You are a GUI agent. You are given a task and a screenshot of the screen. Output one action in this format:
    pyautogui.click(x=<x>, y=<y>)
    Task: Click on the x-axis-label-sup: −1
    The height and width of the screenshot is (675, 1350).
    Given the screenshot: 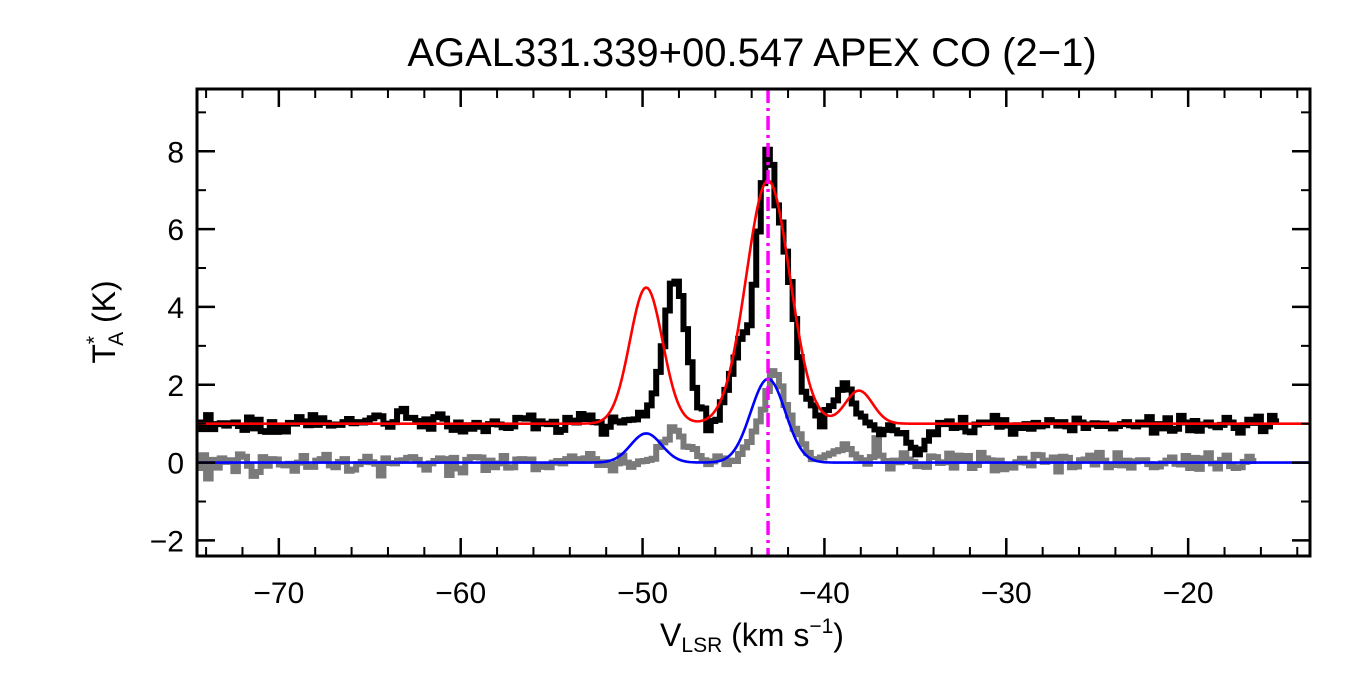 What is the action you would take?
    pyautogui.click(x=821, y=626)
    